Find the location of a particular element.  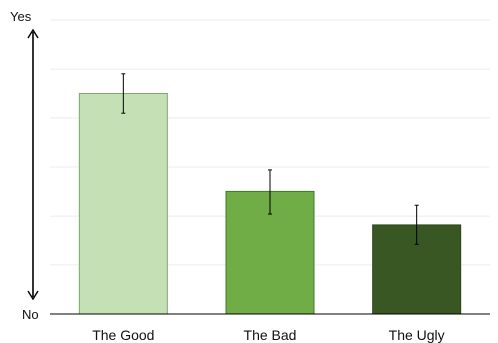

x-tick-label: The Good is located at coordinates (123, 335).